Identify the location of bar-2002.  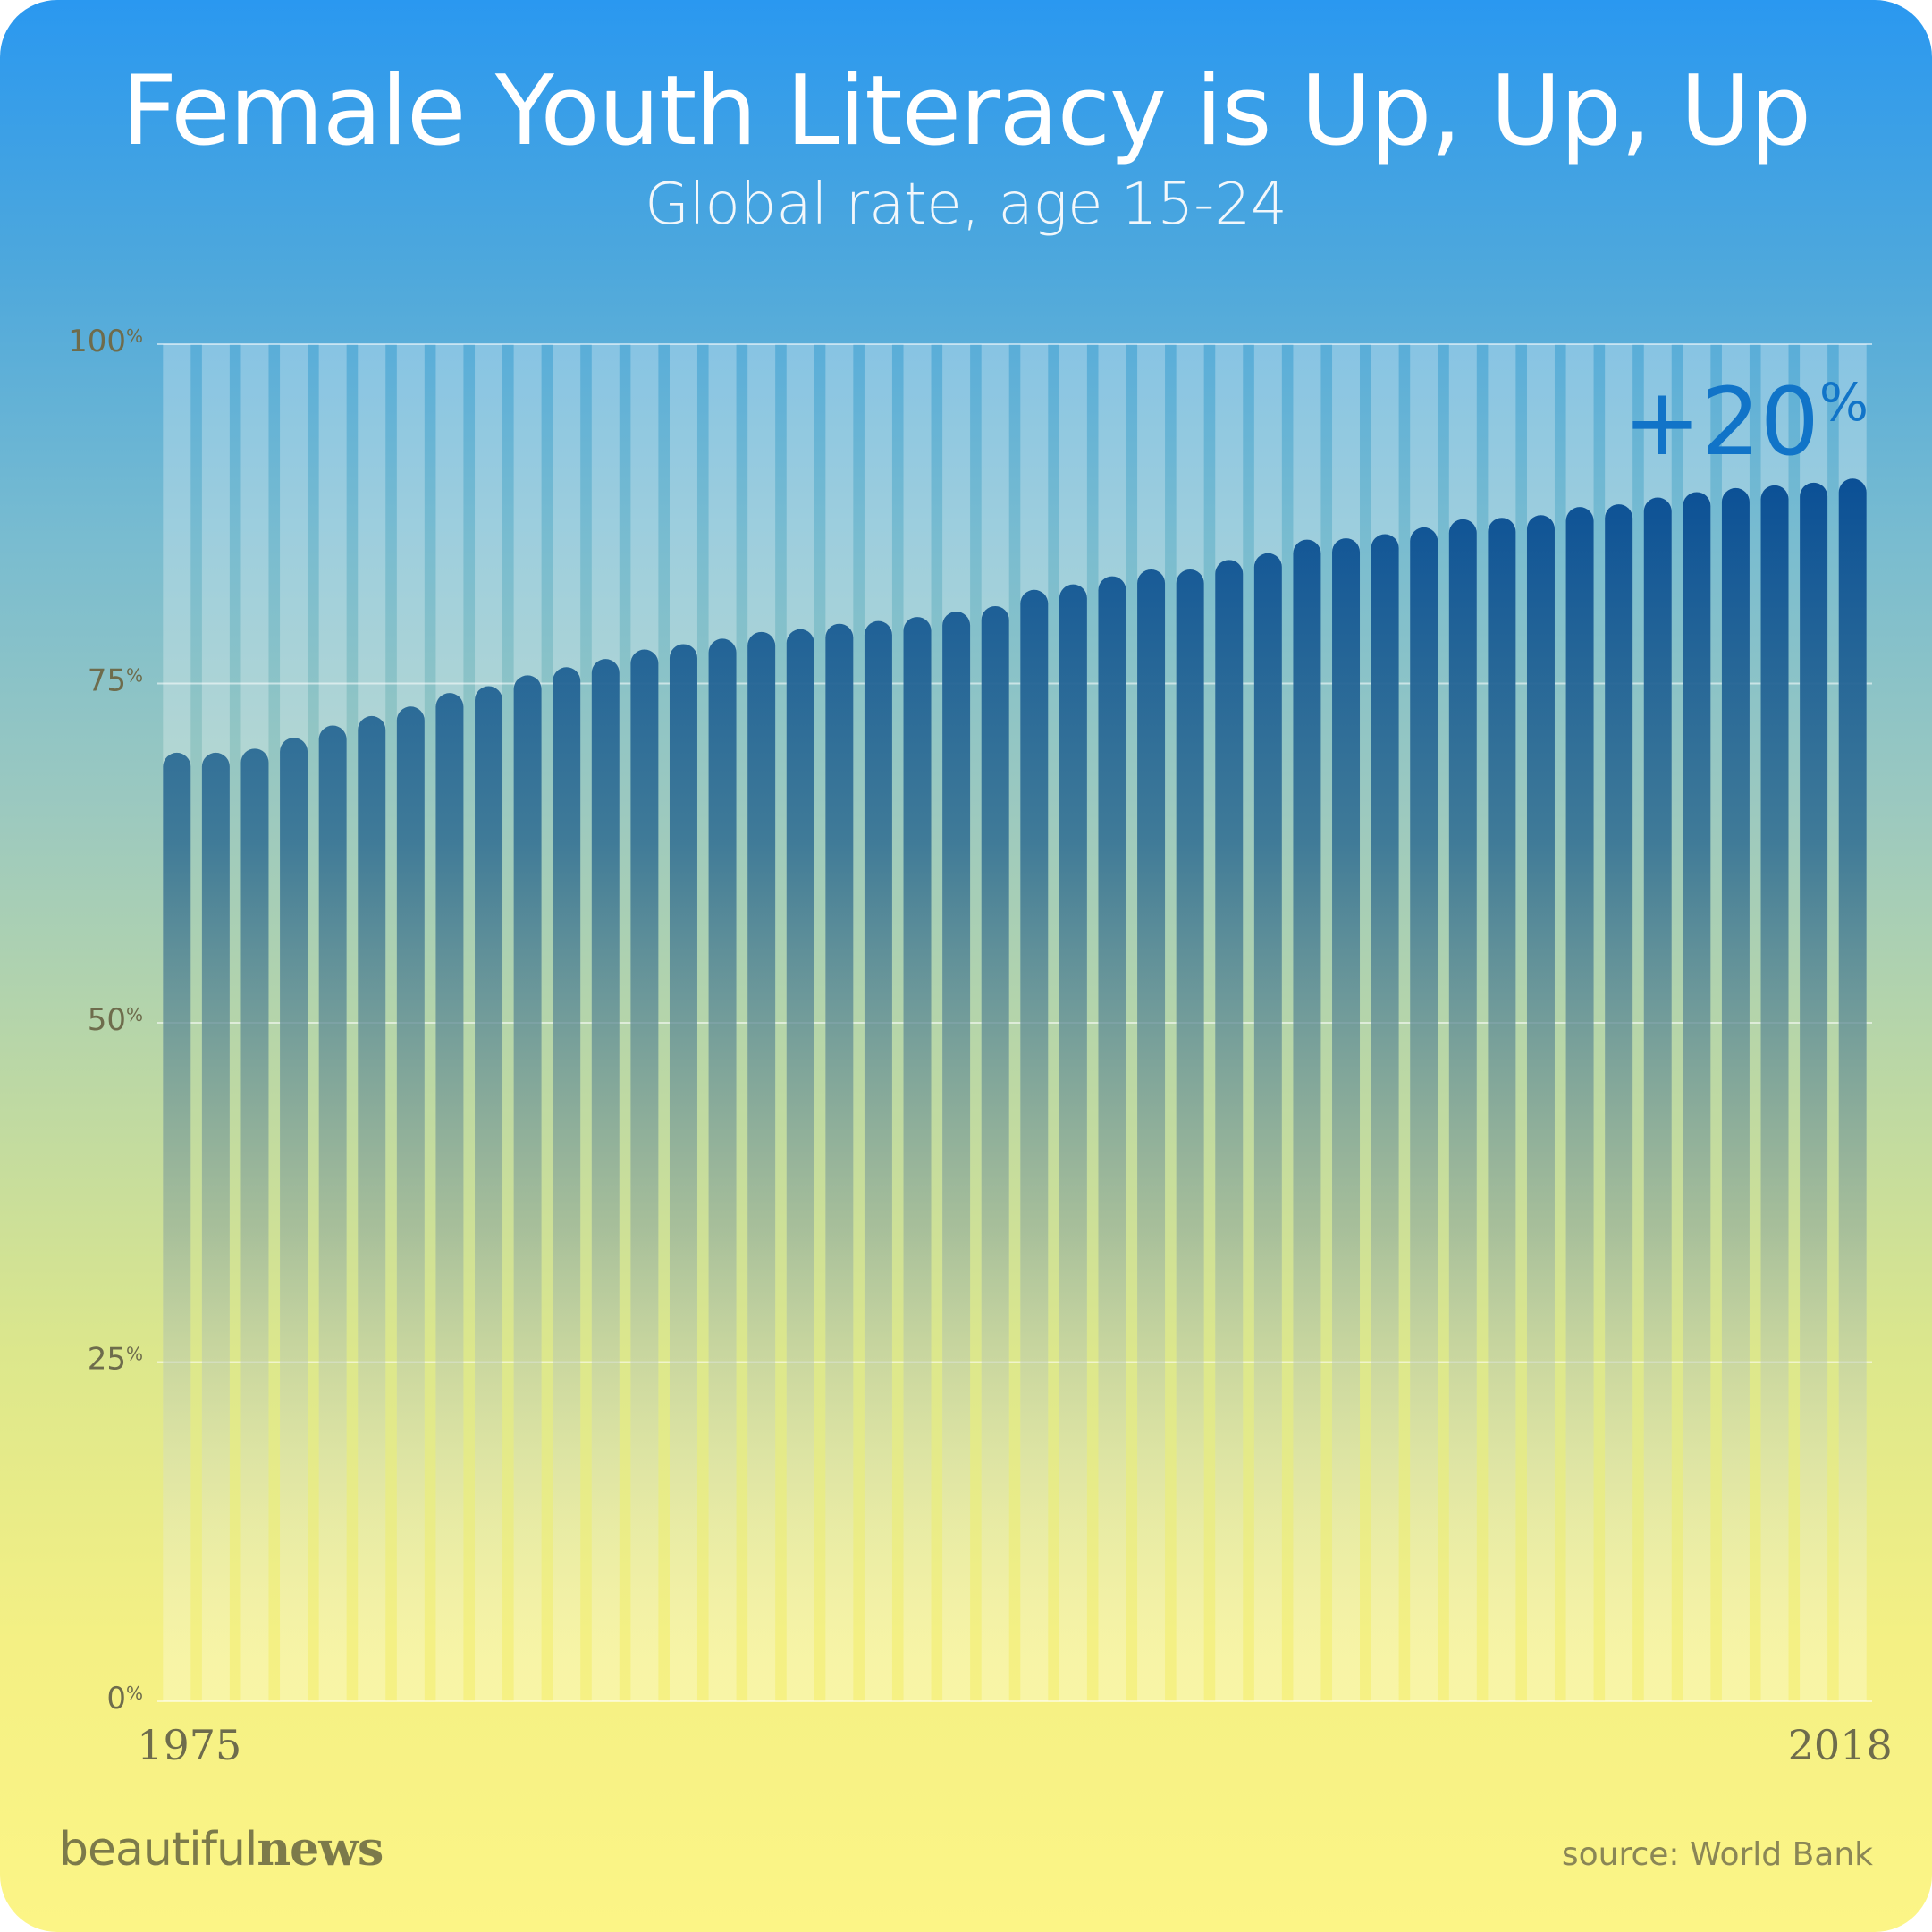
(1229, 1130).